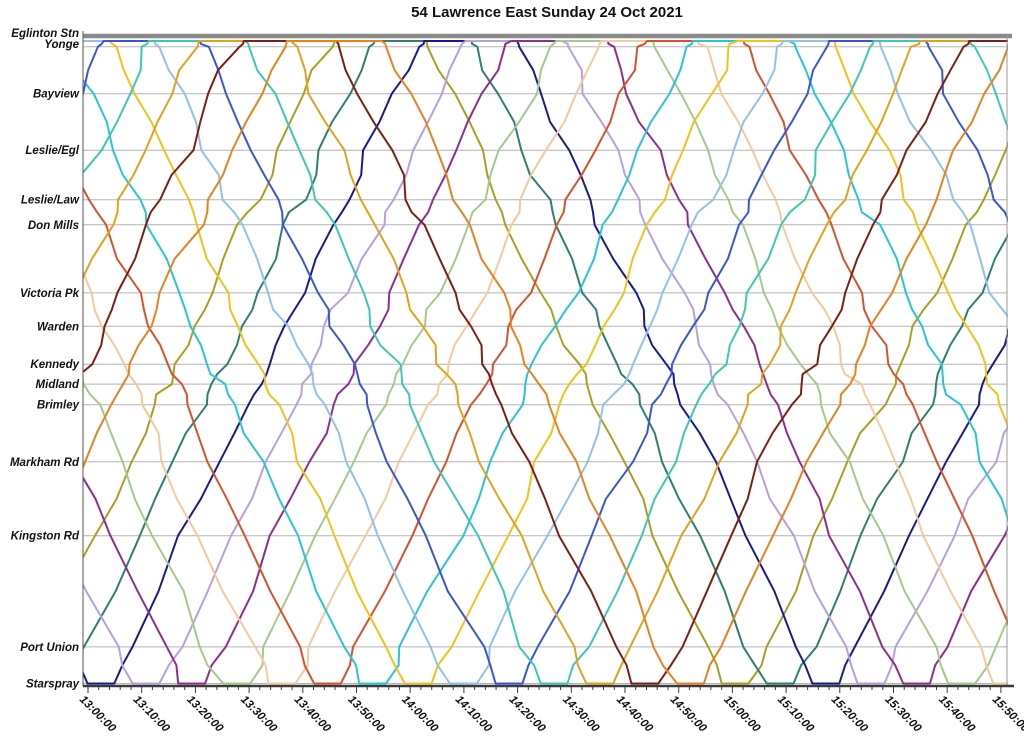  Describe the element at coordinates (58, 327) in the screenshot. I see `station-label-Warden: Warden` at that location.